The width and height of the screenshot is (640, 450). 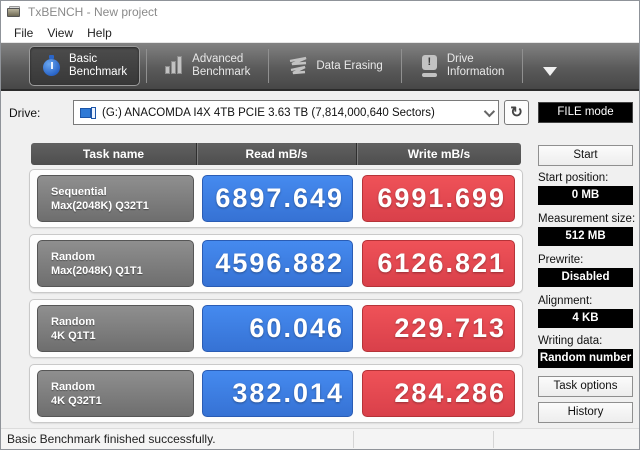 What do you see at coordinates (79, 191) in the screenshot?
I see `task-name-line: Sequential` at bounding box center [79, 191].